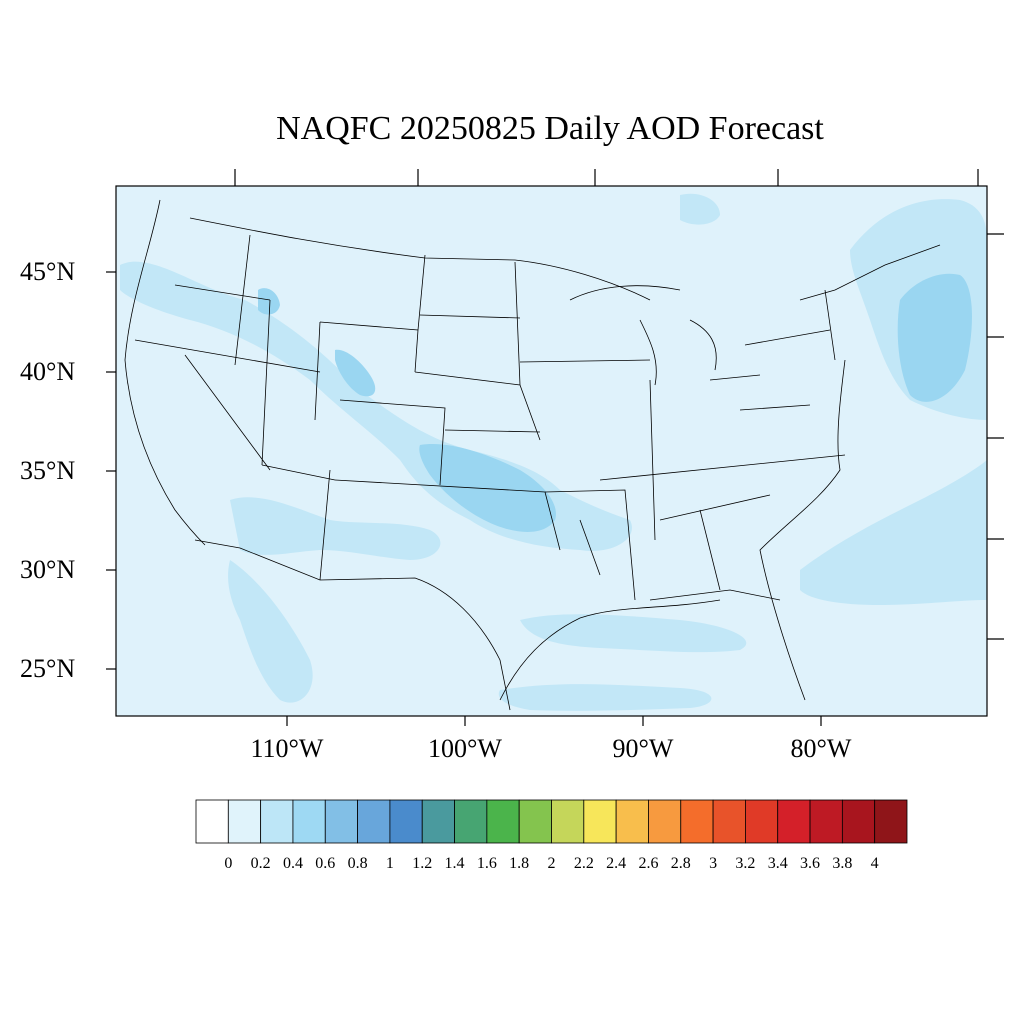 The height and width of the screenshot is (1024, 1024). I want to click on lon-label-80: 80°W, so click(821, 748).